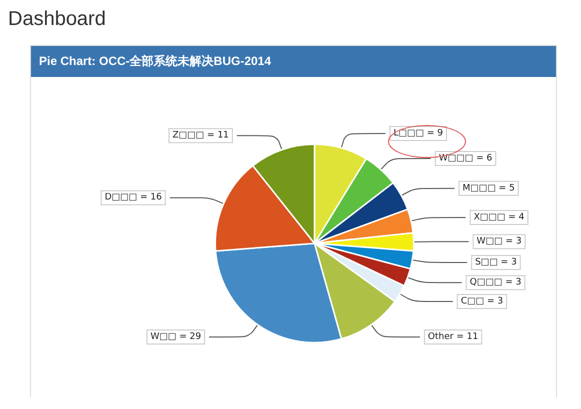 Image resolution: width=581 pixels, height=409 pixels. What do you see at coordinates (133, 197) in the screenshot?
I see `slice-label: D□□□ = 16` at bounding box center [133, 197].